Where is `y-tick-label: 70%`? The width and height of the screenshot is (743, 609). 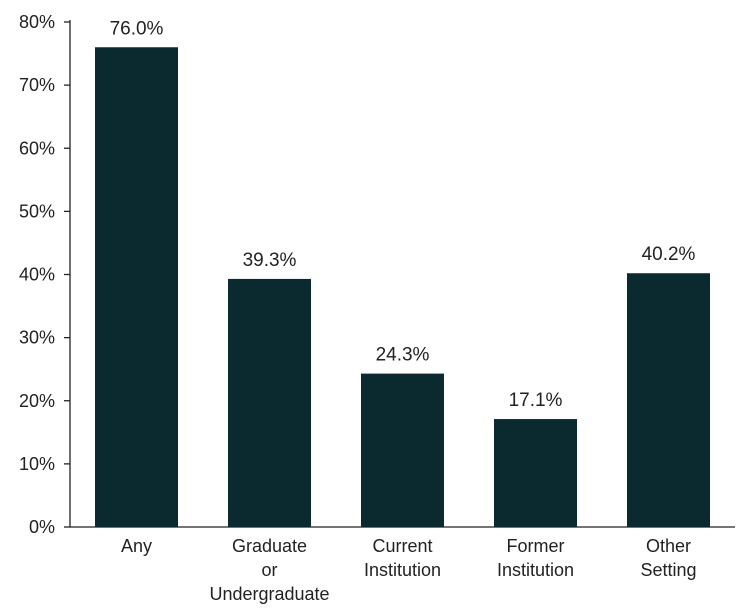
y-tick-label: 70% is located at coordinates (37, 85).